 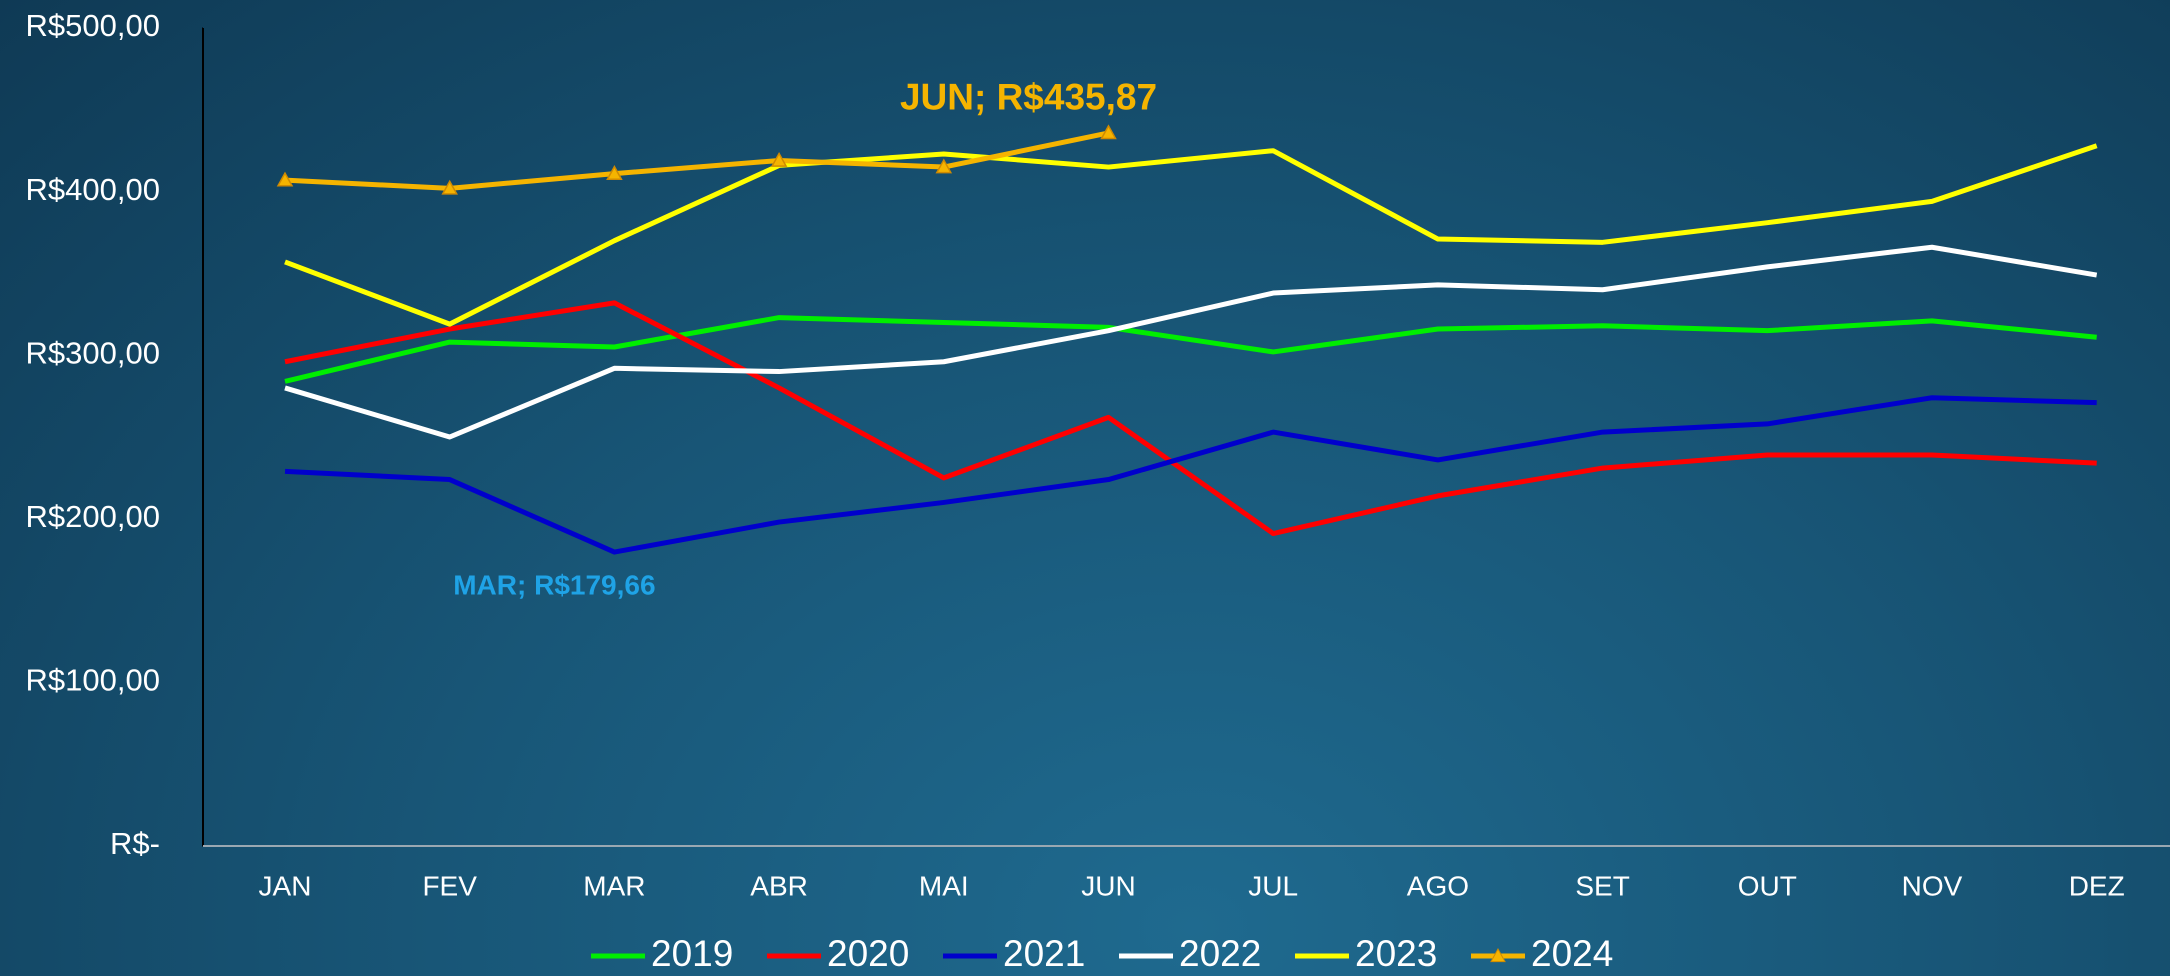 I want to click on x-tick-label: JUL, so click(x=1273, y=885).